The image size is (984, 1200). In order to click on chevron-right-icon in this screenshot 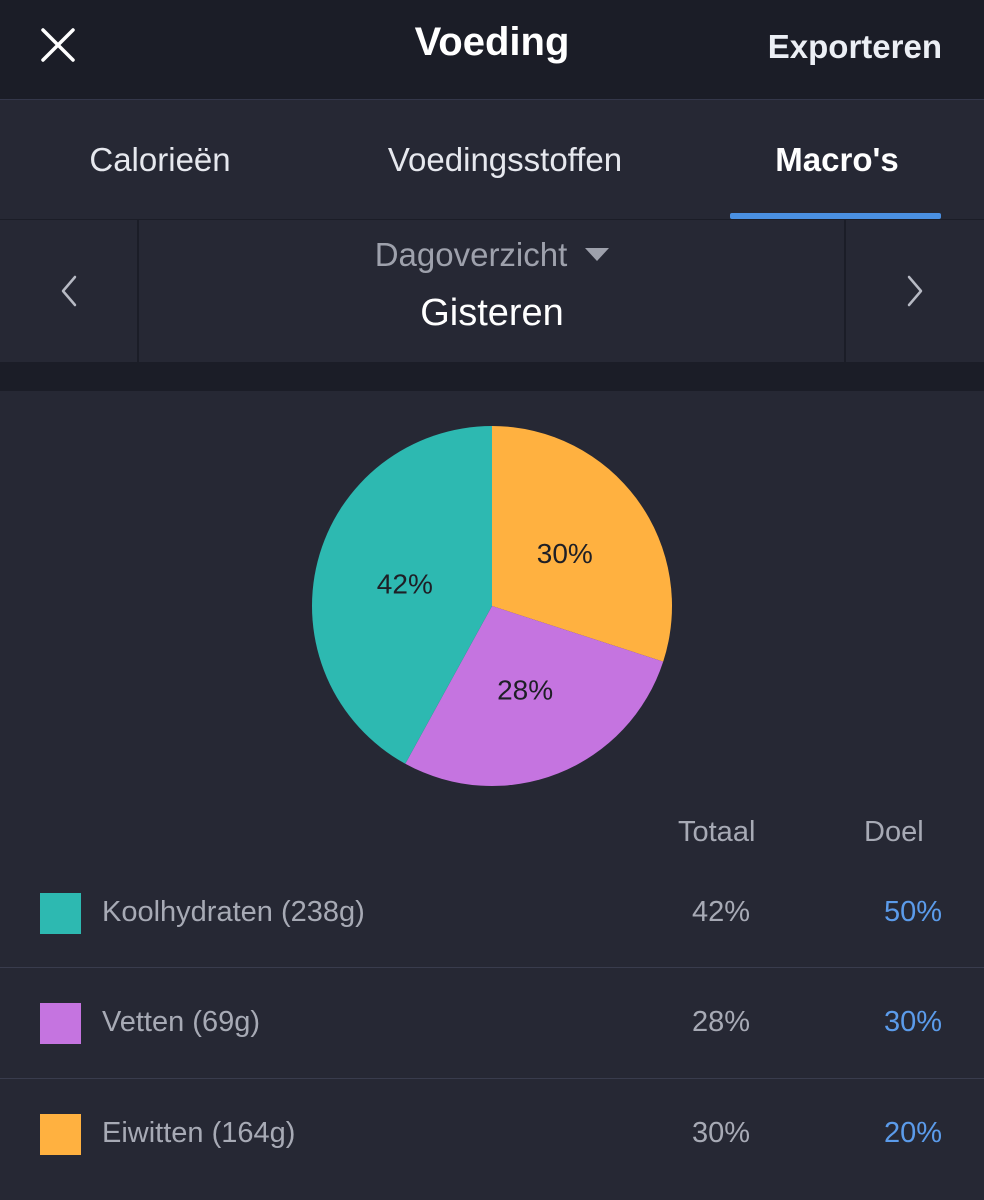, I will do `click(915, 291)`.